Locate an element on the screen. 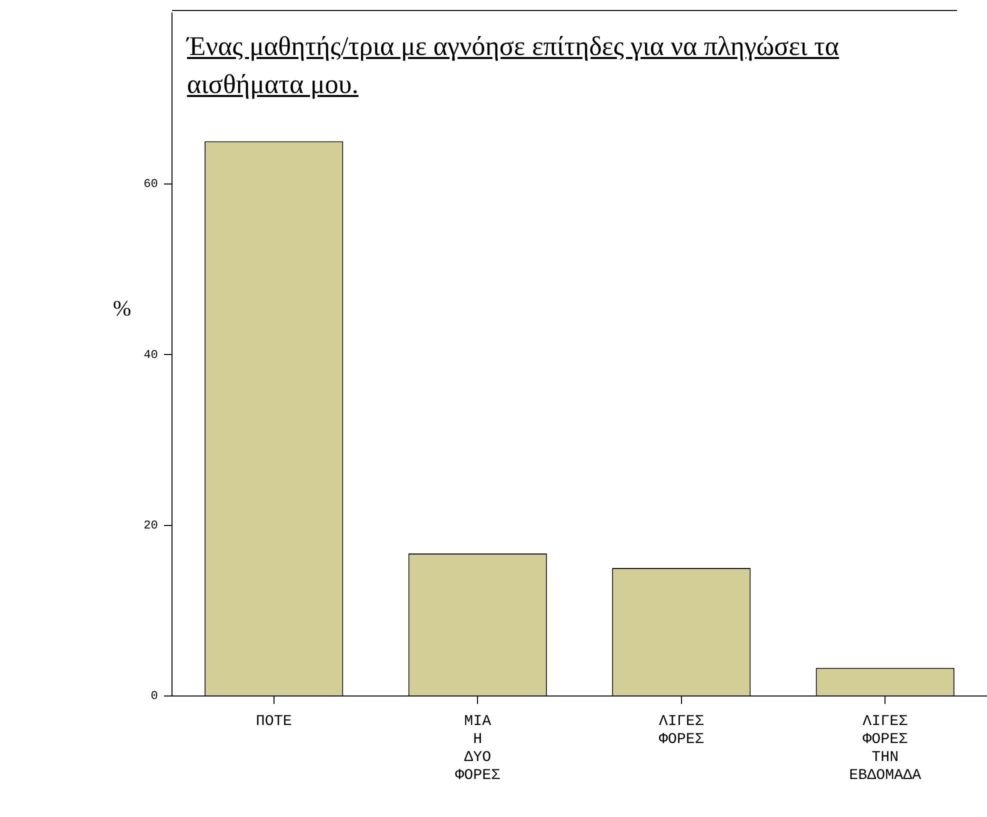 Image resolution: width=987 pixels, height=817 pixels. x-tick-label: ΛΙΓΕΣ ΦΟΡΕΣ is located at coordinates (681, 730).